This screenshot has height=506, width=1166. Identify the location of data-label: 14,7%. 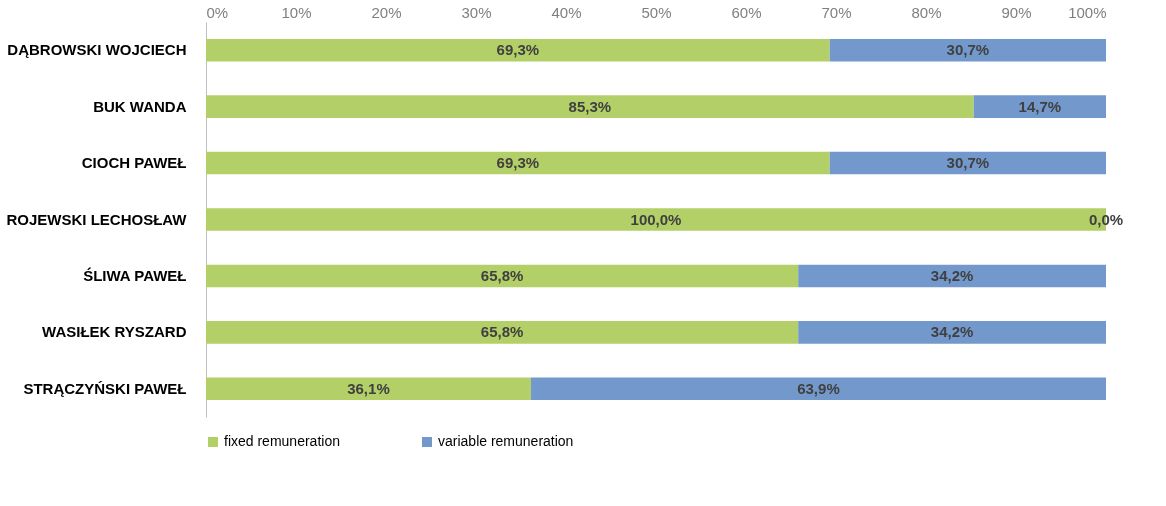
(1040, 106).